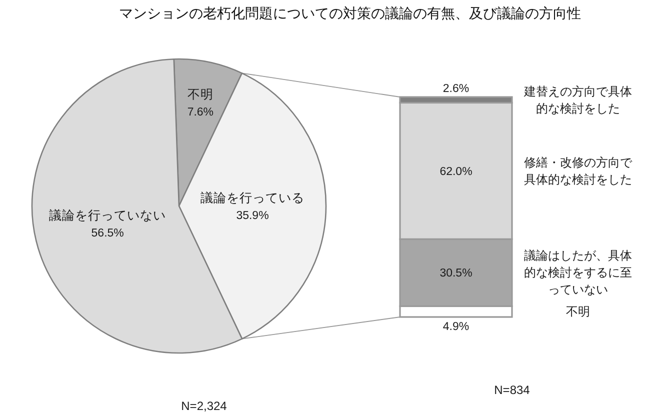 The height and width of the screenshot is (419, 648). Describe the element at coordinates (578, 179) in the screenshot. I see `series-label: 具体的な検討をした` at that location.